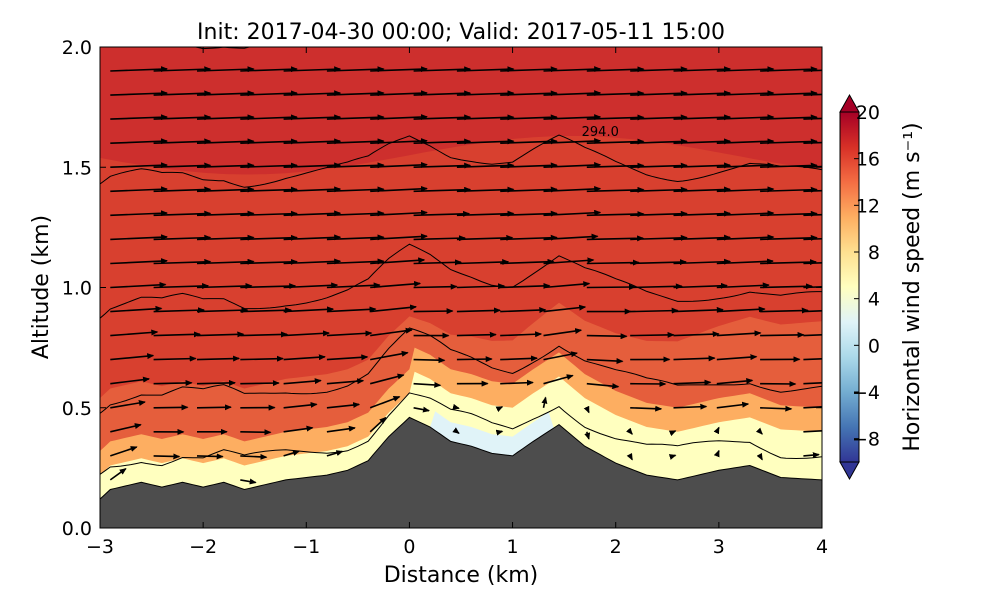 This screenshot has height=604, width=1000. I want to click on x-tick-label: −1, so click(306, 547).